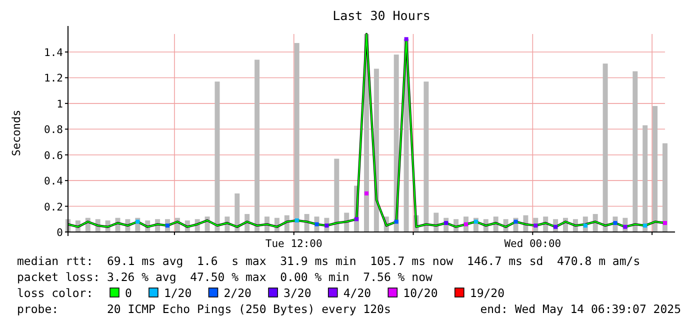  Describe the element at coordinates (357, 293) in the screenshot. I see `legend-label: 4/20` at that location.